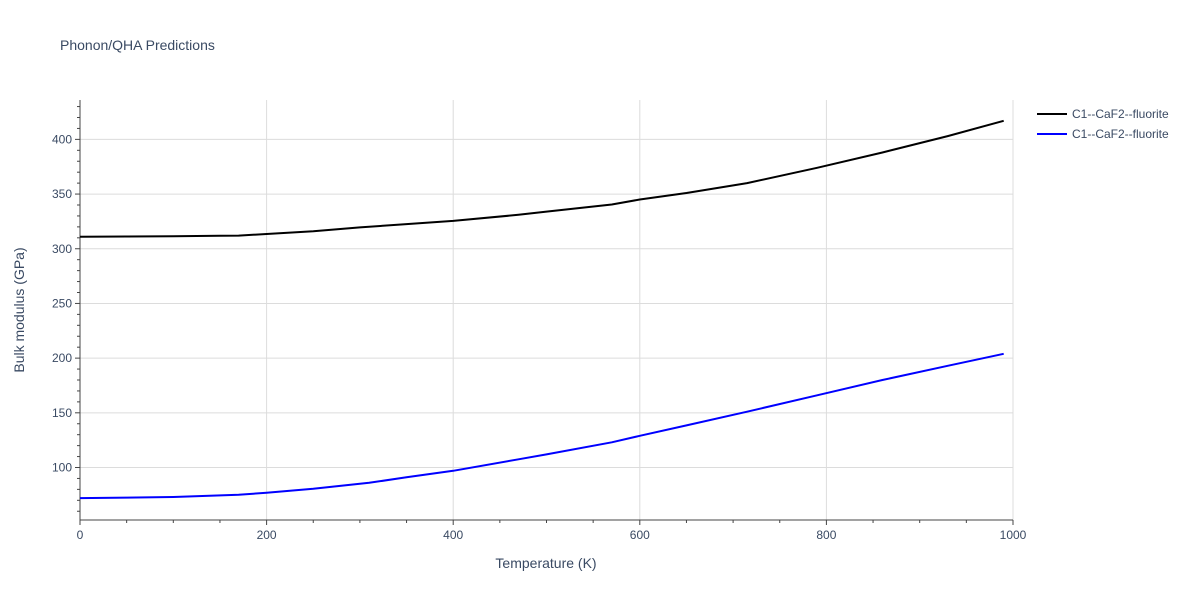 The width and height of the screenshot is (1200, 600). I want to click on y-tick-label: 300, so click(62, 249).